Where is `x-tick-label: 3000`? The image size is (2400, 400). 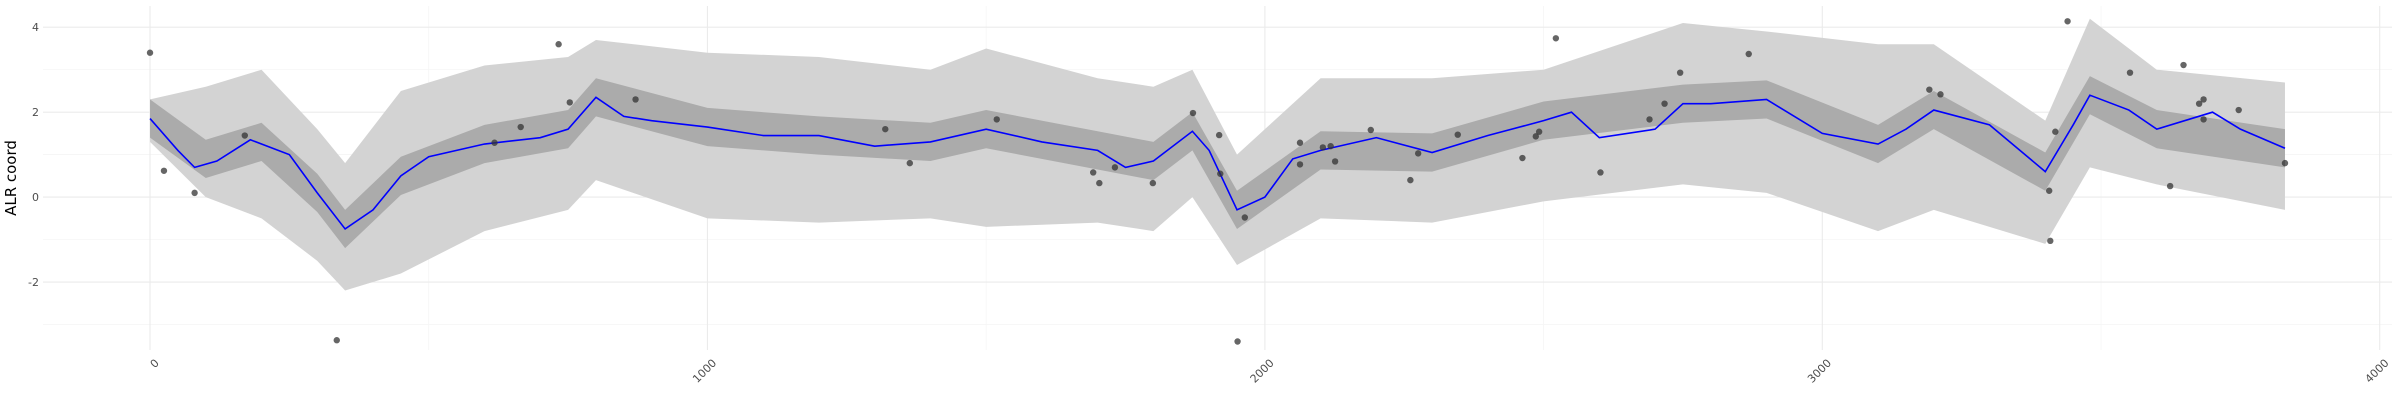 x-tick-label: 3000 is located at coordinates (1819, 371).